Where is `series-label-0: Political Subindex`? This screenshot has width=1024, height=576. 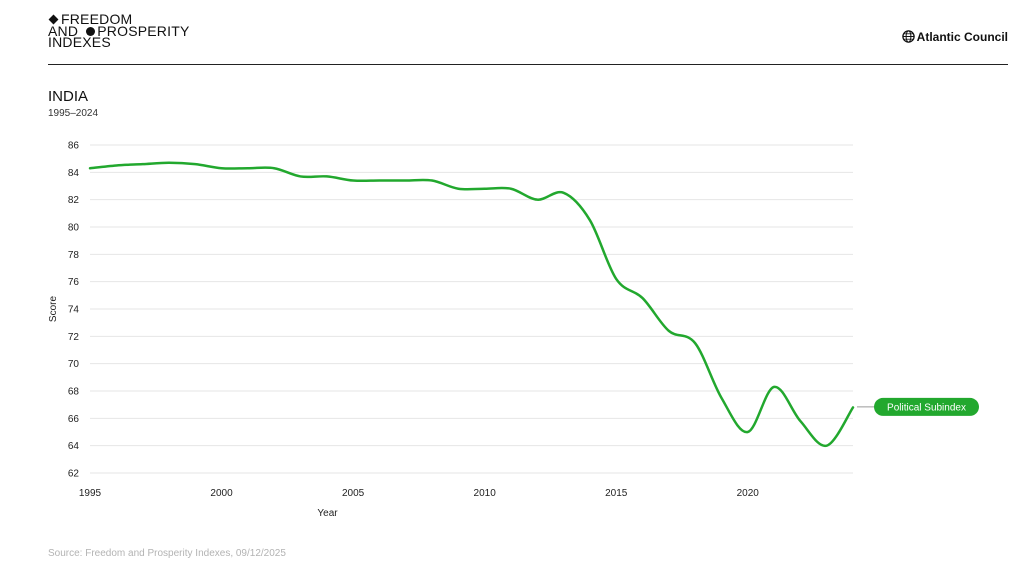
series-label-0: Political Subindex is located at coordinates (926, 407).